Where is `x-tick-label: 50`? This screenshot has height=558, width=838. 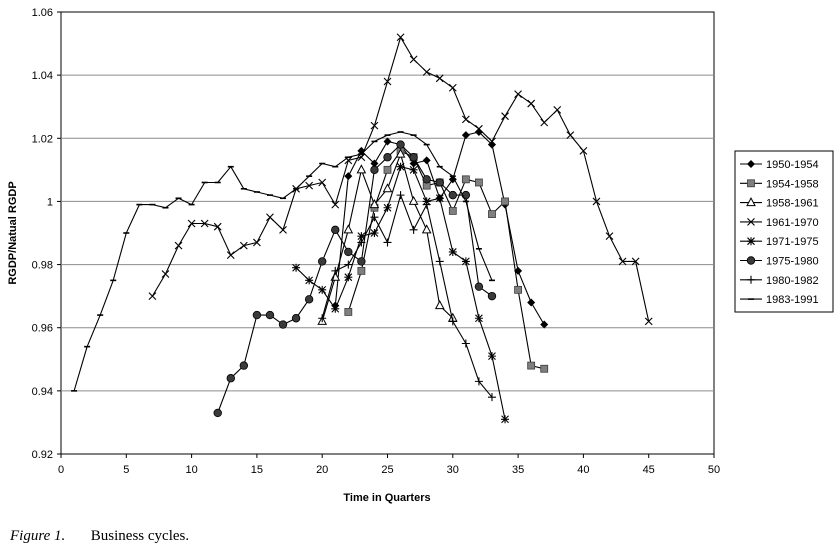 x-tick-label: 50 is located at coordinates (714, 470).